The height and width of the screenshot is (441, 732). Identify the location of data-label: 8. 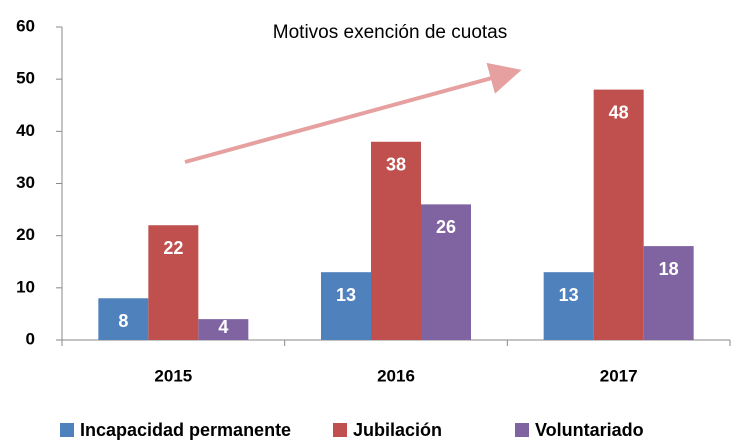
(123, 321).